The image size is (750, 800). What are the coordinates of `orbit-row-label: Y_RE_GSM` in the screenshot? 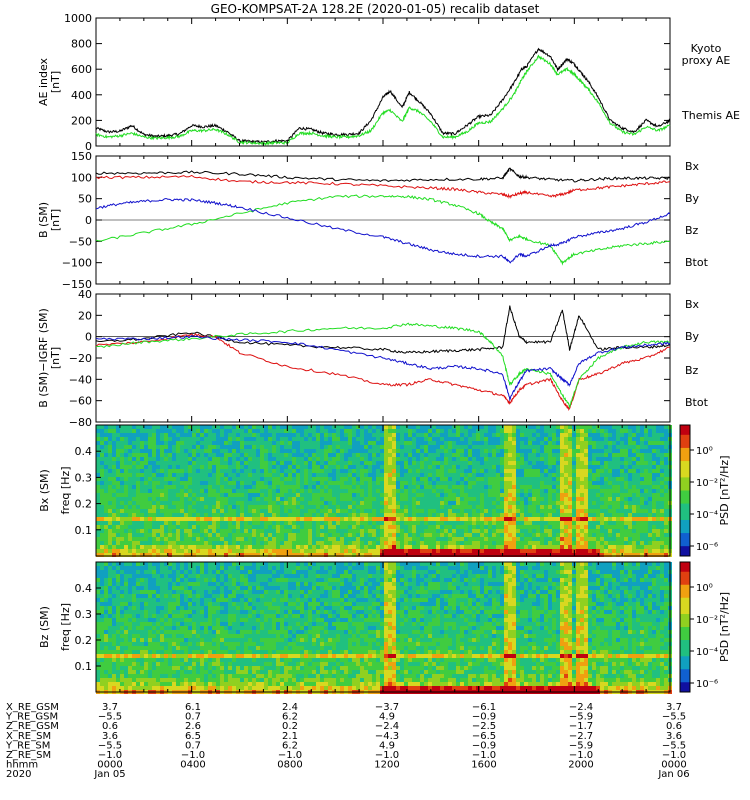 It's located at (31, 717).